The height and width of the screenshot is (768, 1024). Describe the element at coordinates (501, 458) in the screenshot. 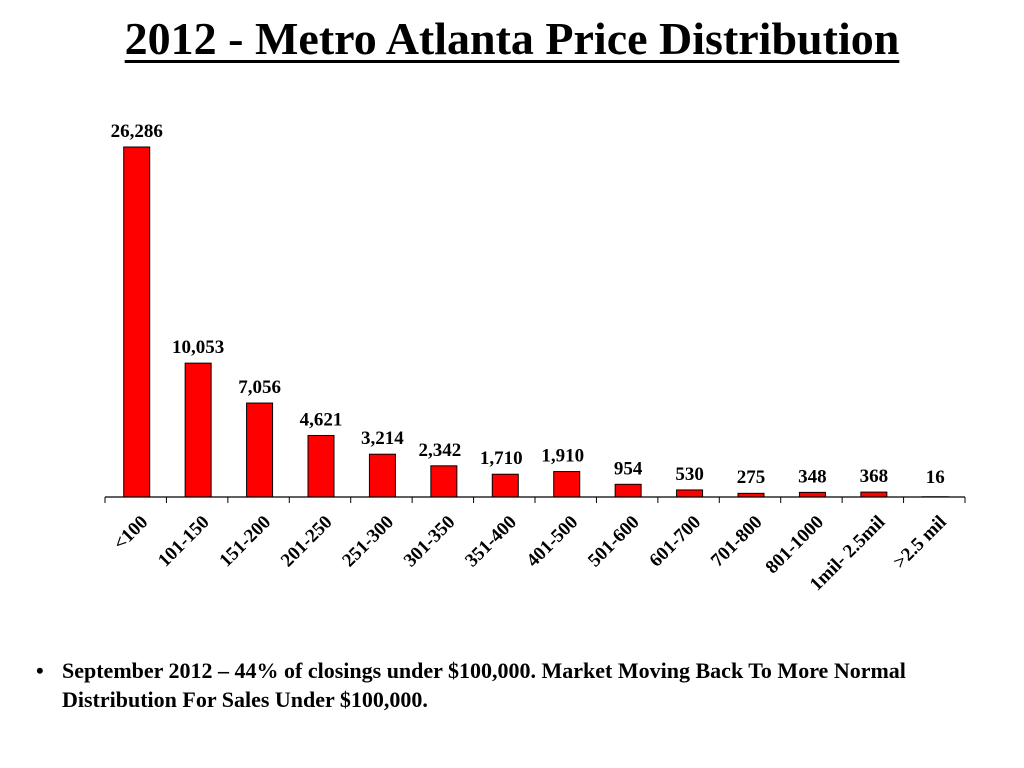

I see `data-label: 1,710` at that location.